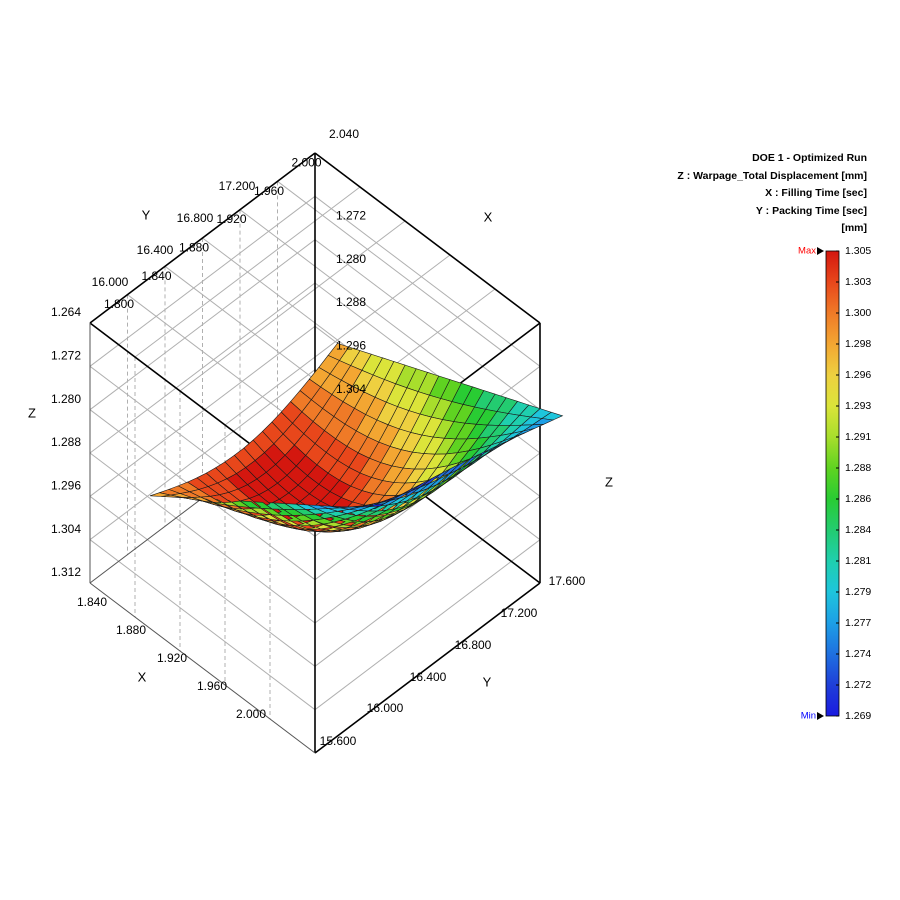 This screenshot has height=900, width=900. I want to click on colorbar-value: 1.277, so click(858, 623).